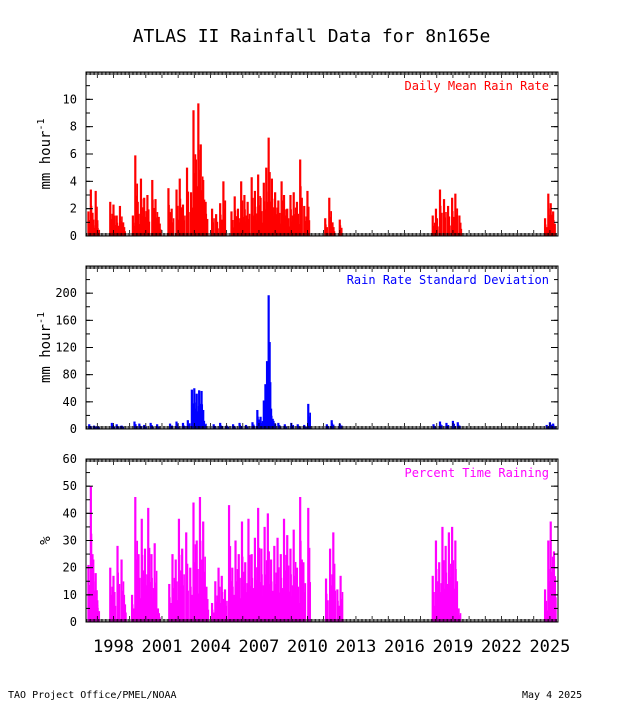  I want to click on xtick-label-0: 1998, so click(113, 647).